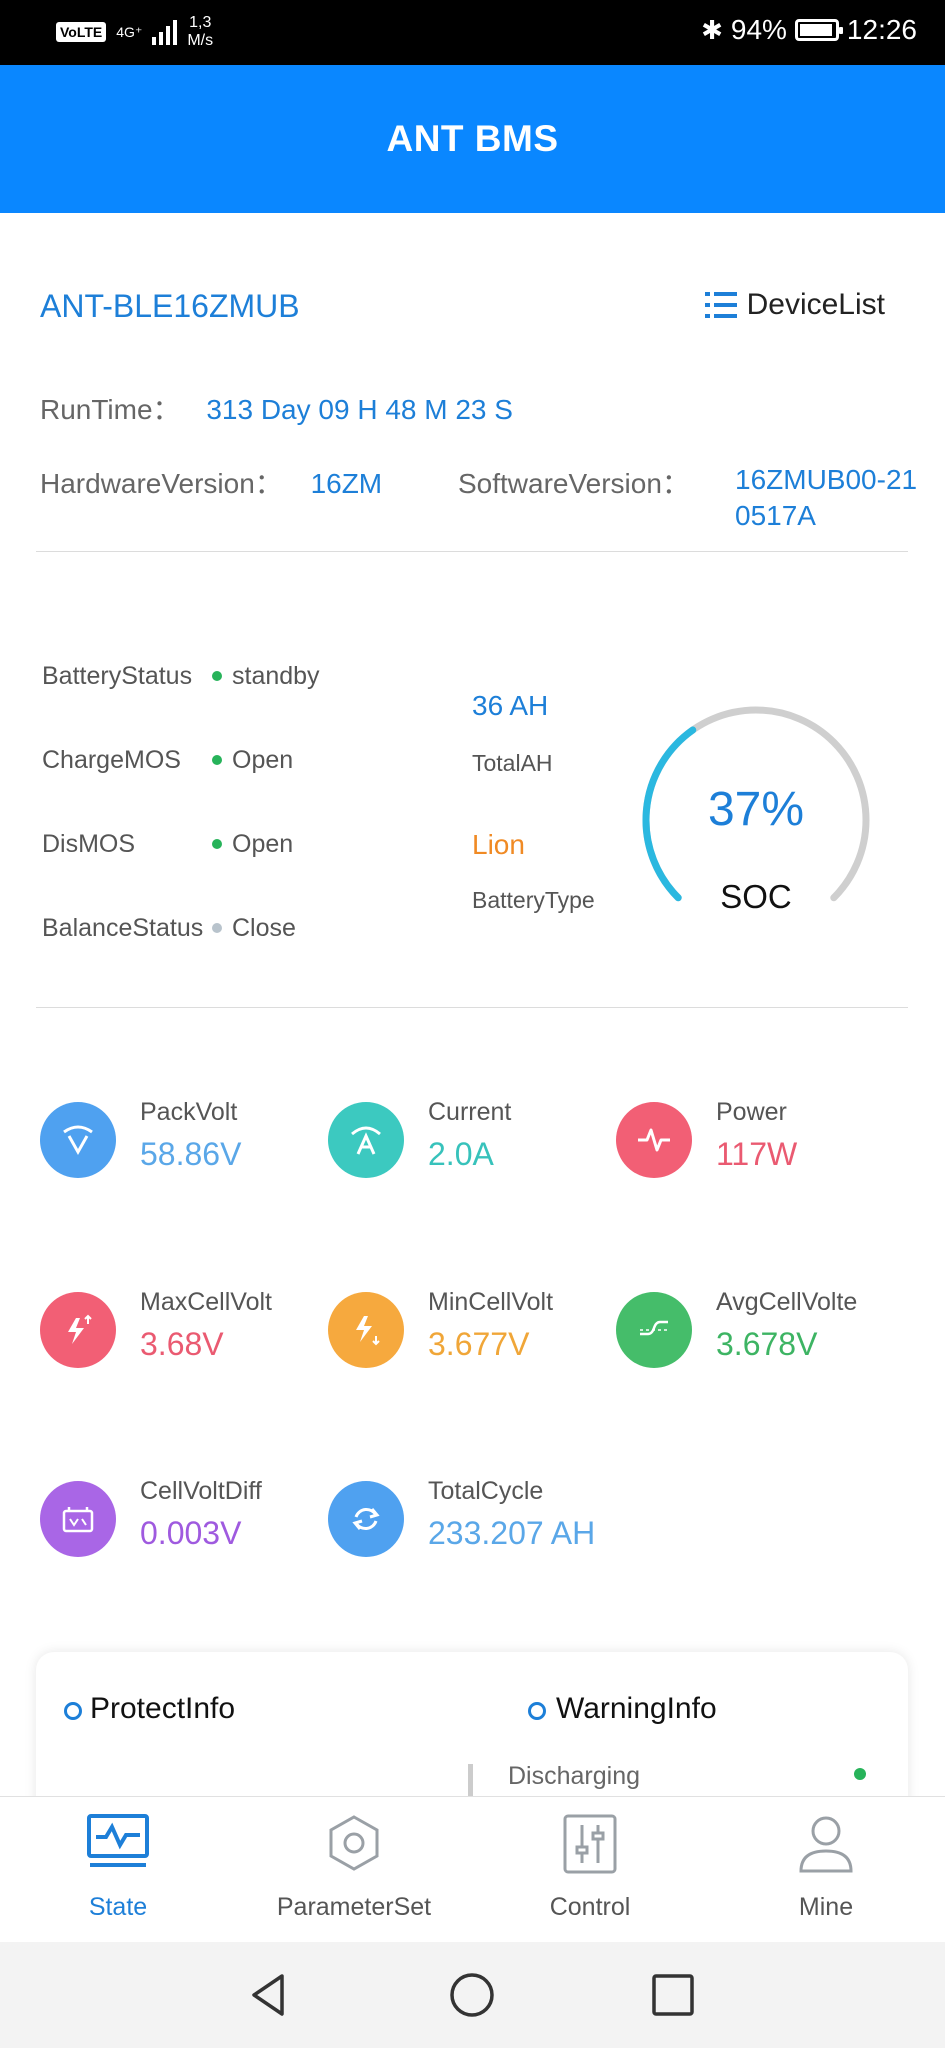  What do you see at coordinates (756, 896) in the screenshot?
I see `soc-label: SOC` at bounding box center [756, 896].